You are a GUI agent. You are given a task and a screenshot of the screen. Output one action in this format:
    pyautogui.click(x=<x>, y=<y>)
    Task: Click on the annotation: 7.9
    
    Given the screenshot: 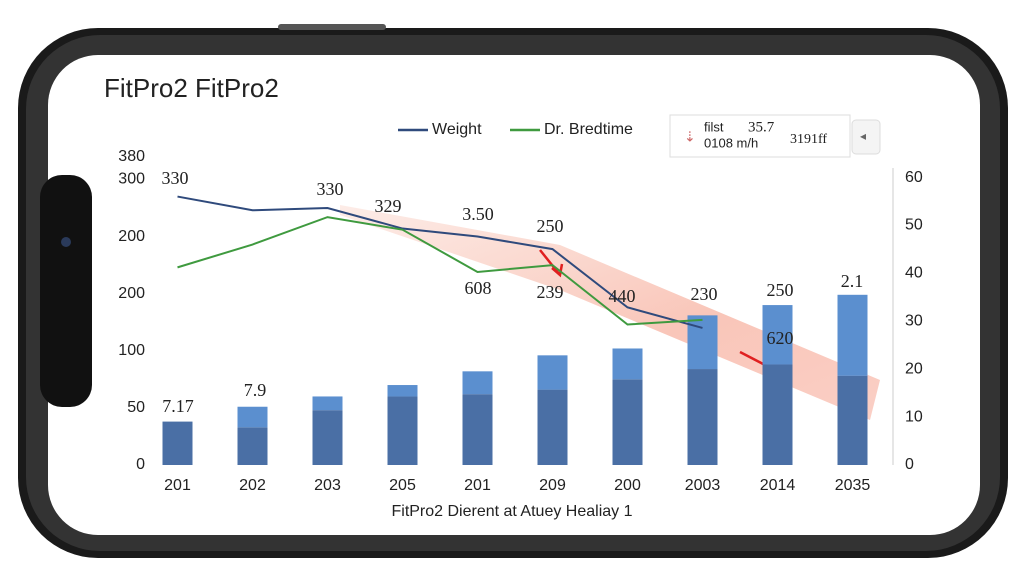 What is the action you would take?
    pyautogui.click(x=255, y=390)
    